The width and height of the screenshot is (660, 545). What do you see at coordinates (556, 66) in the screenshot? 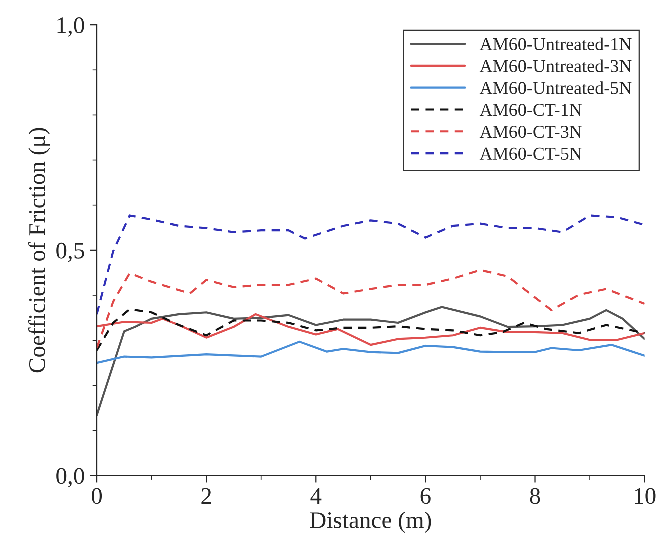
I see `legend-label: AM60-Untreated-3N` at bounding box center [556, 66].